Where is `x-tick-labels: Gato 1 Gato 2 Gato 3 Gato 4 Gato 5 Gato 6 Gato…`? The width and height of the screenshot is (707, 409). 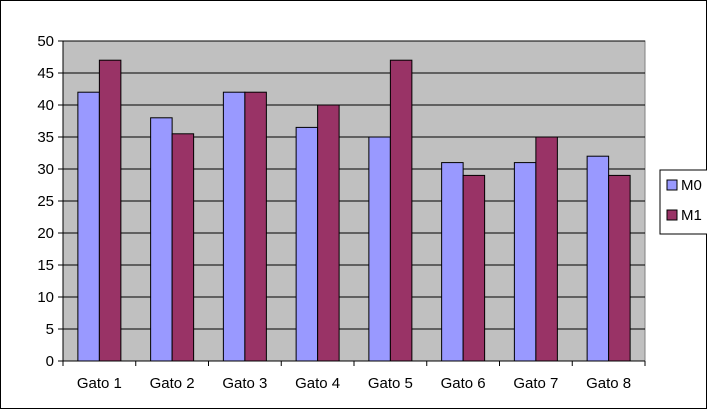 x-tick-labels: Gato 1 Gato 2 Gato 3 Gato 4 Gato 5 Gato 6 Gato… is located at coordinates (354, 383).